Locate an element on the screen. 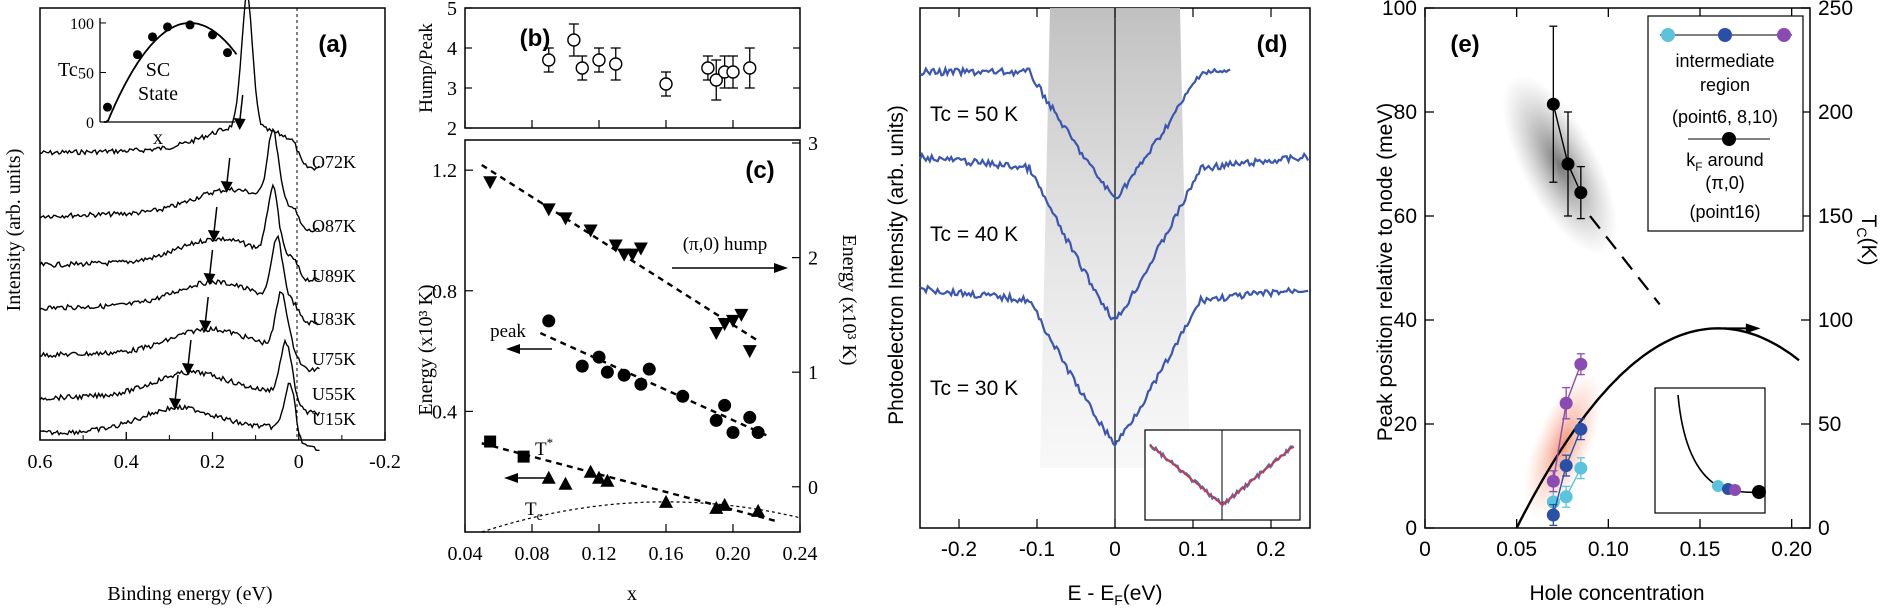 Image resolution: width=1890 pixels, height=610 pixels. panel-d-curve-label-1: Tc = 40 K is located at coordinates (974, 234).